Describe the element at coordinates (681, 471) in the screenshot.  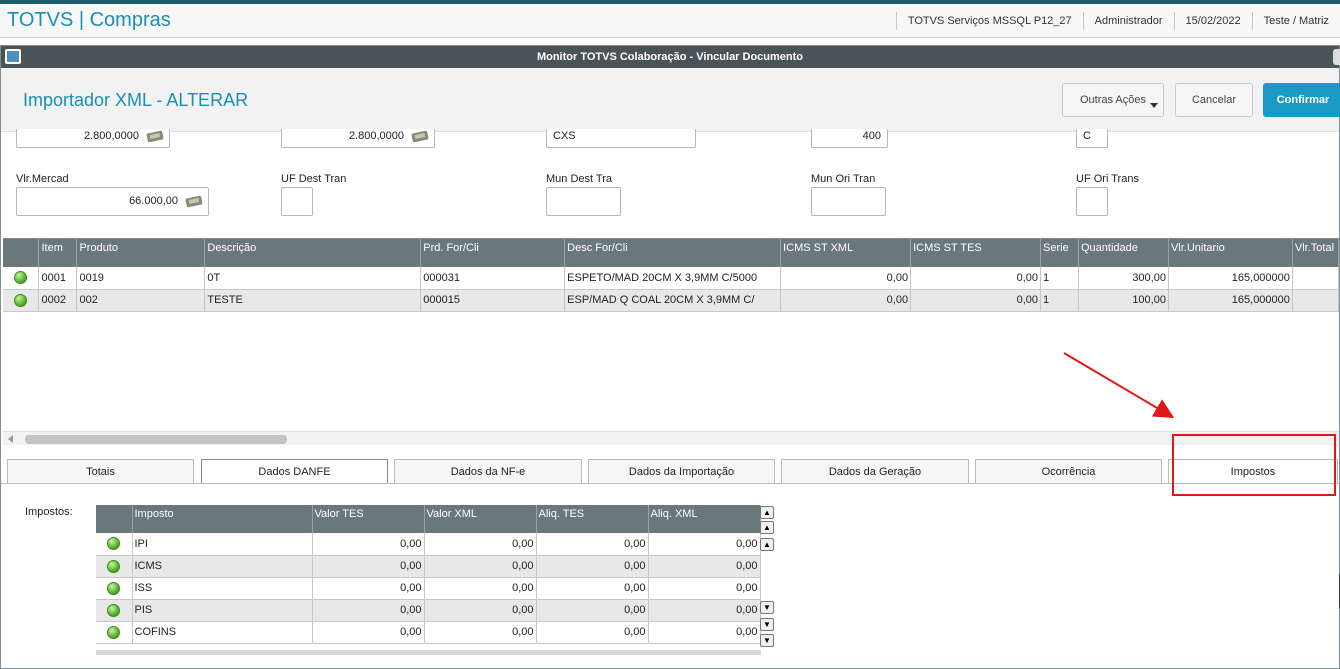
I see `tab-dados-importacao: Dados da Importação` at that location.